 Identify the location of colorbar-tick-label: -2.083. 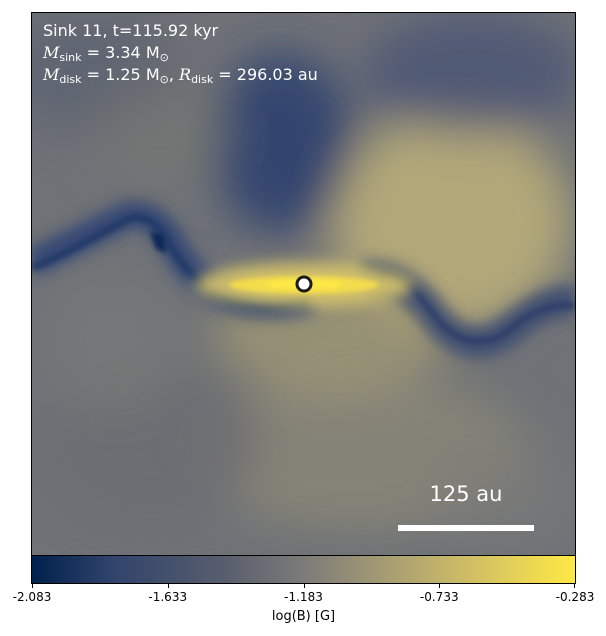
(32, 597).